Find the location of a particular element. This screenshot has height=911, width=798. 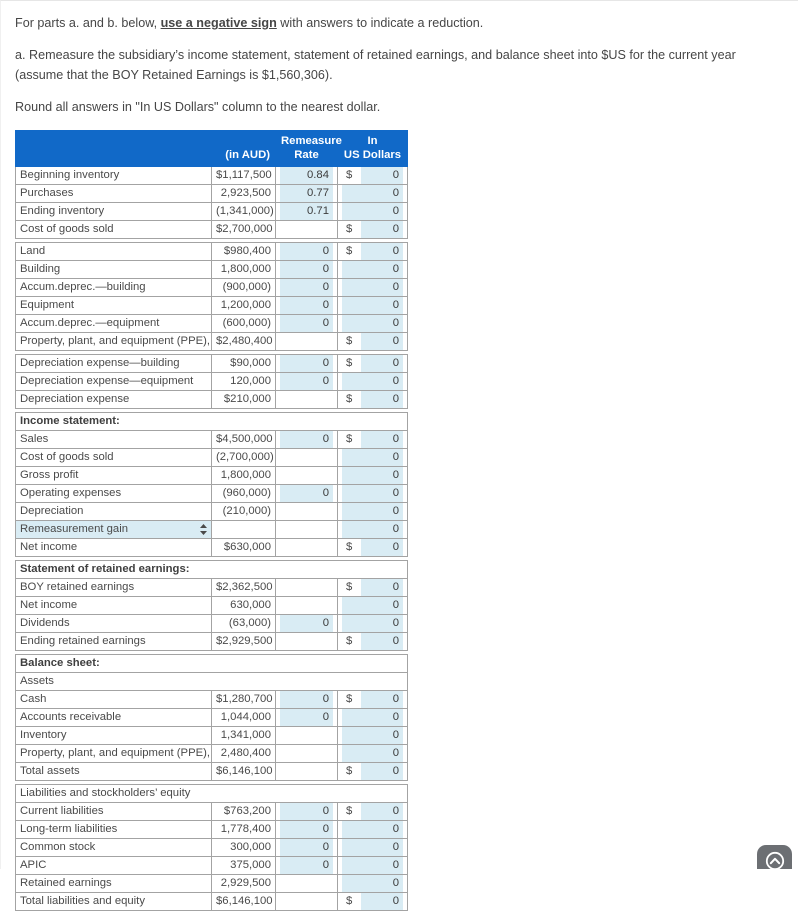

usd-input-ending-inventory is located at coordinates (372, 211).